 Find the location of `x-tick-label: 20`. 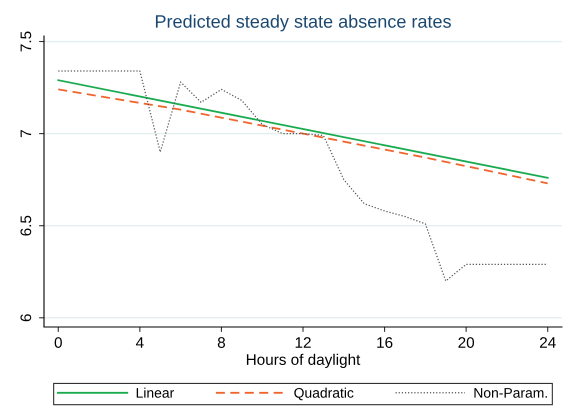

x-tick-label: 20 is located at coordinates (466, 342).